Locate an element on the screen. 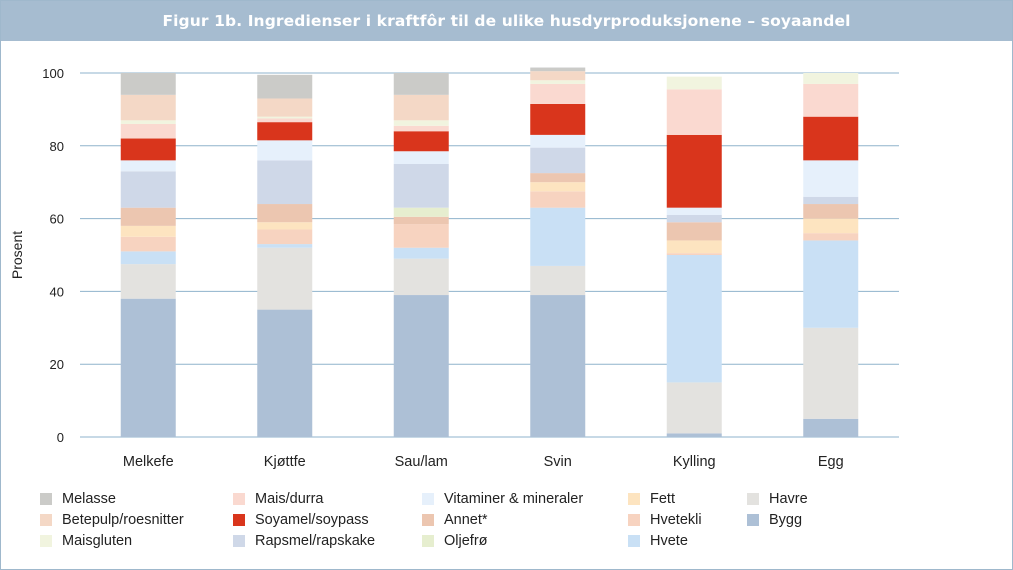 Image resolution: width=1013 pixels, height=570 pixels. legend-item: Melasse is located at coordinates (78, 499).